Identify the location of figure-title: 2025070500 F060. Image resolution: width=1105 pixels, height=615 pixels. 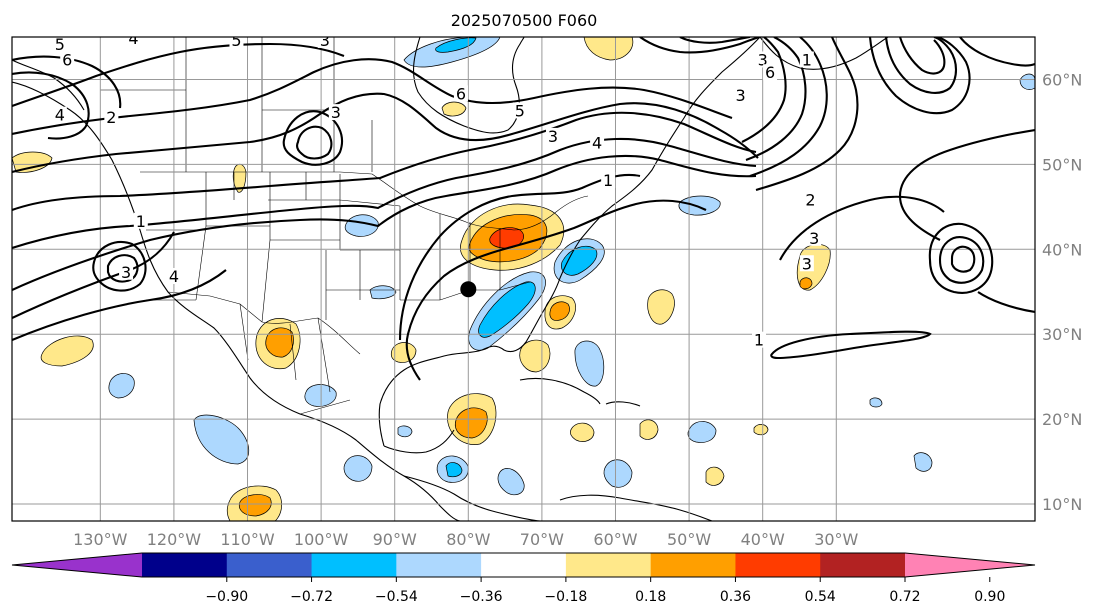
(524, 20).